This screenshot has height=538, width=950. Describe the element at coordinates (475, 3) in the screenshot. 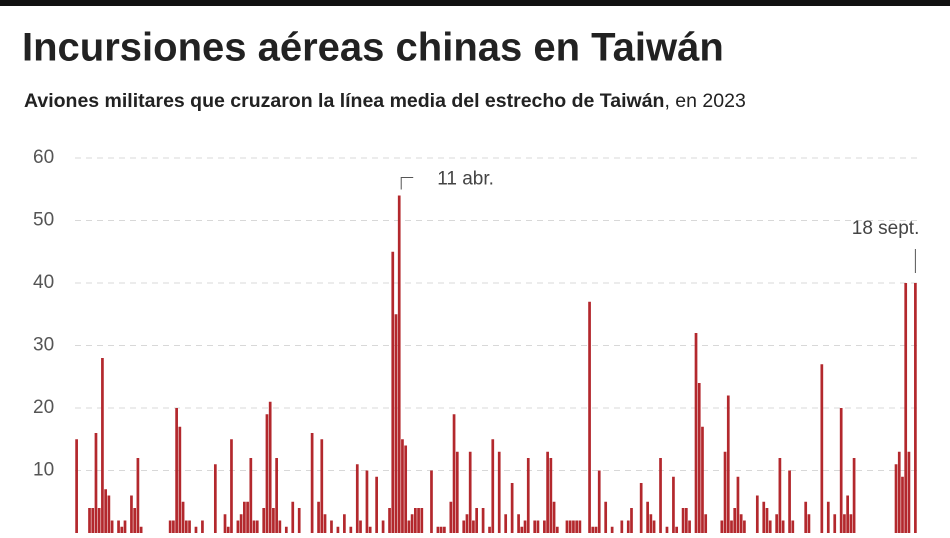

I see `top-rule` at that location.